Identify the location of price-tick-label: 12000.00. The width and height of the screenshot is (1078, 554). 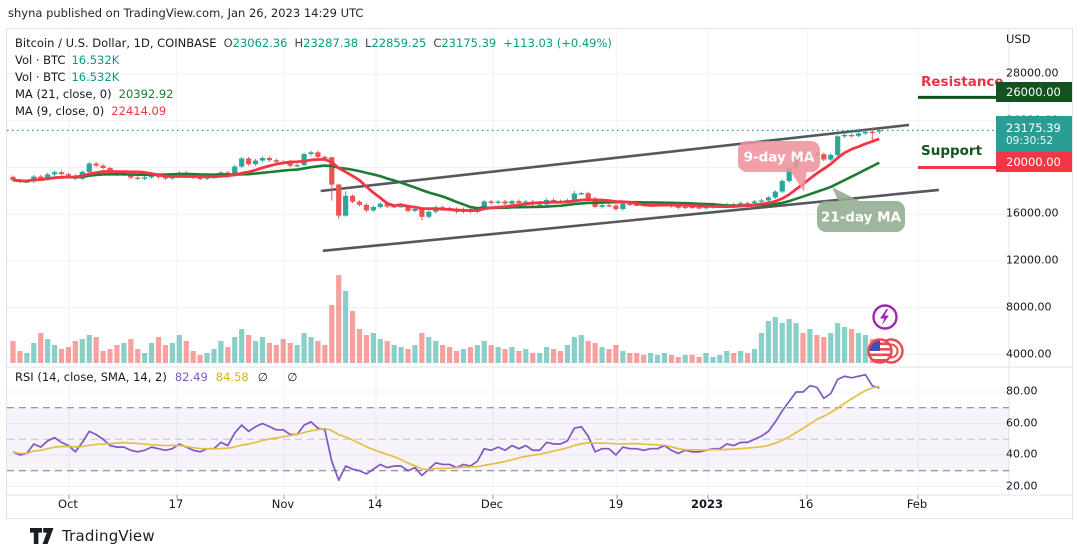
(1032, 260).